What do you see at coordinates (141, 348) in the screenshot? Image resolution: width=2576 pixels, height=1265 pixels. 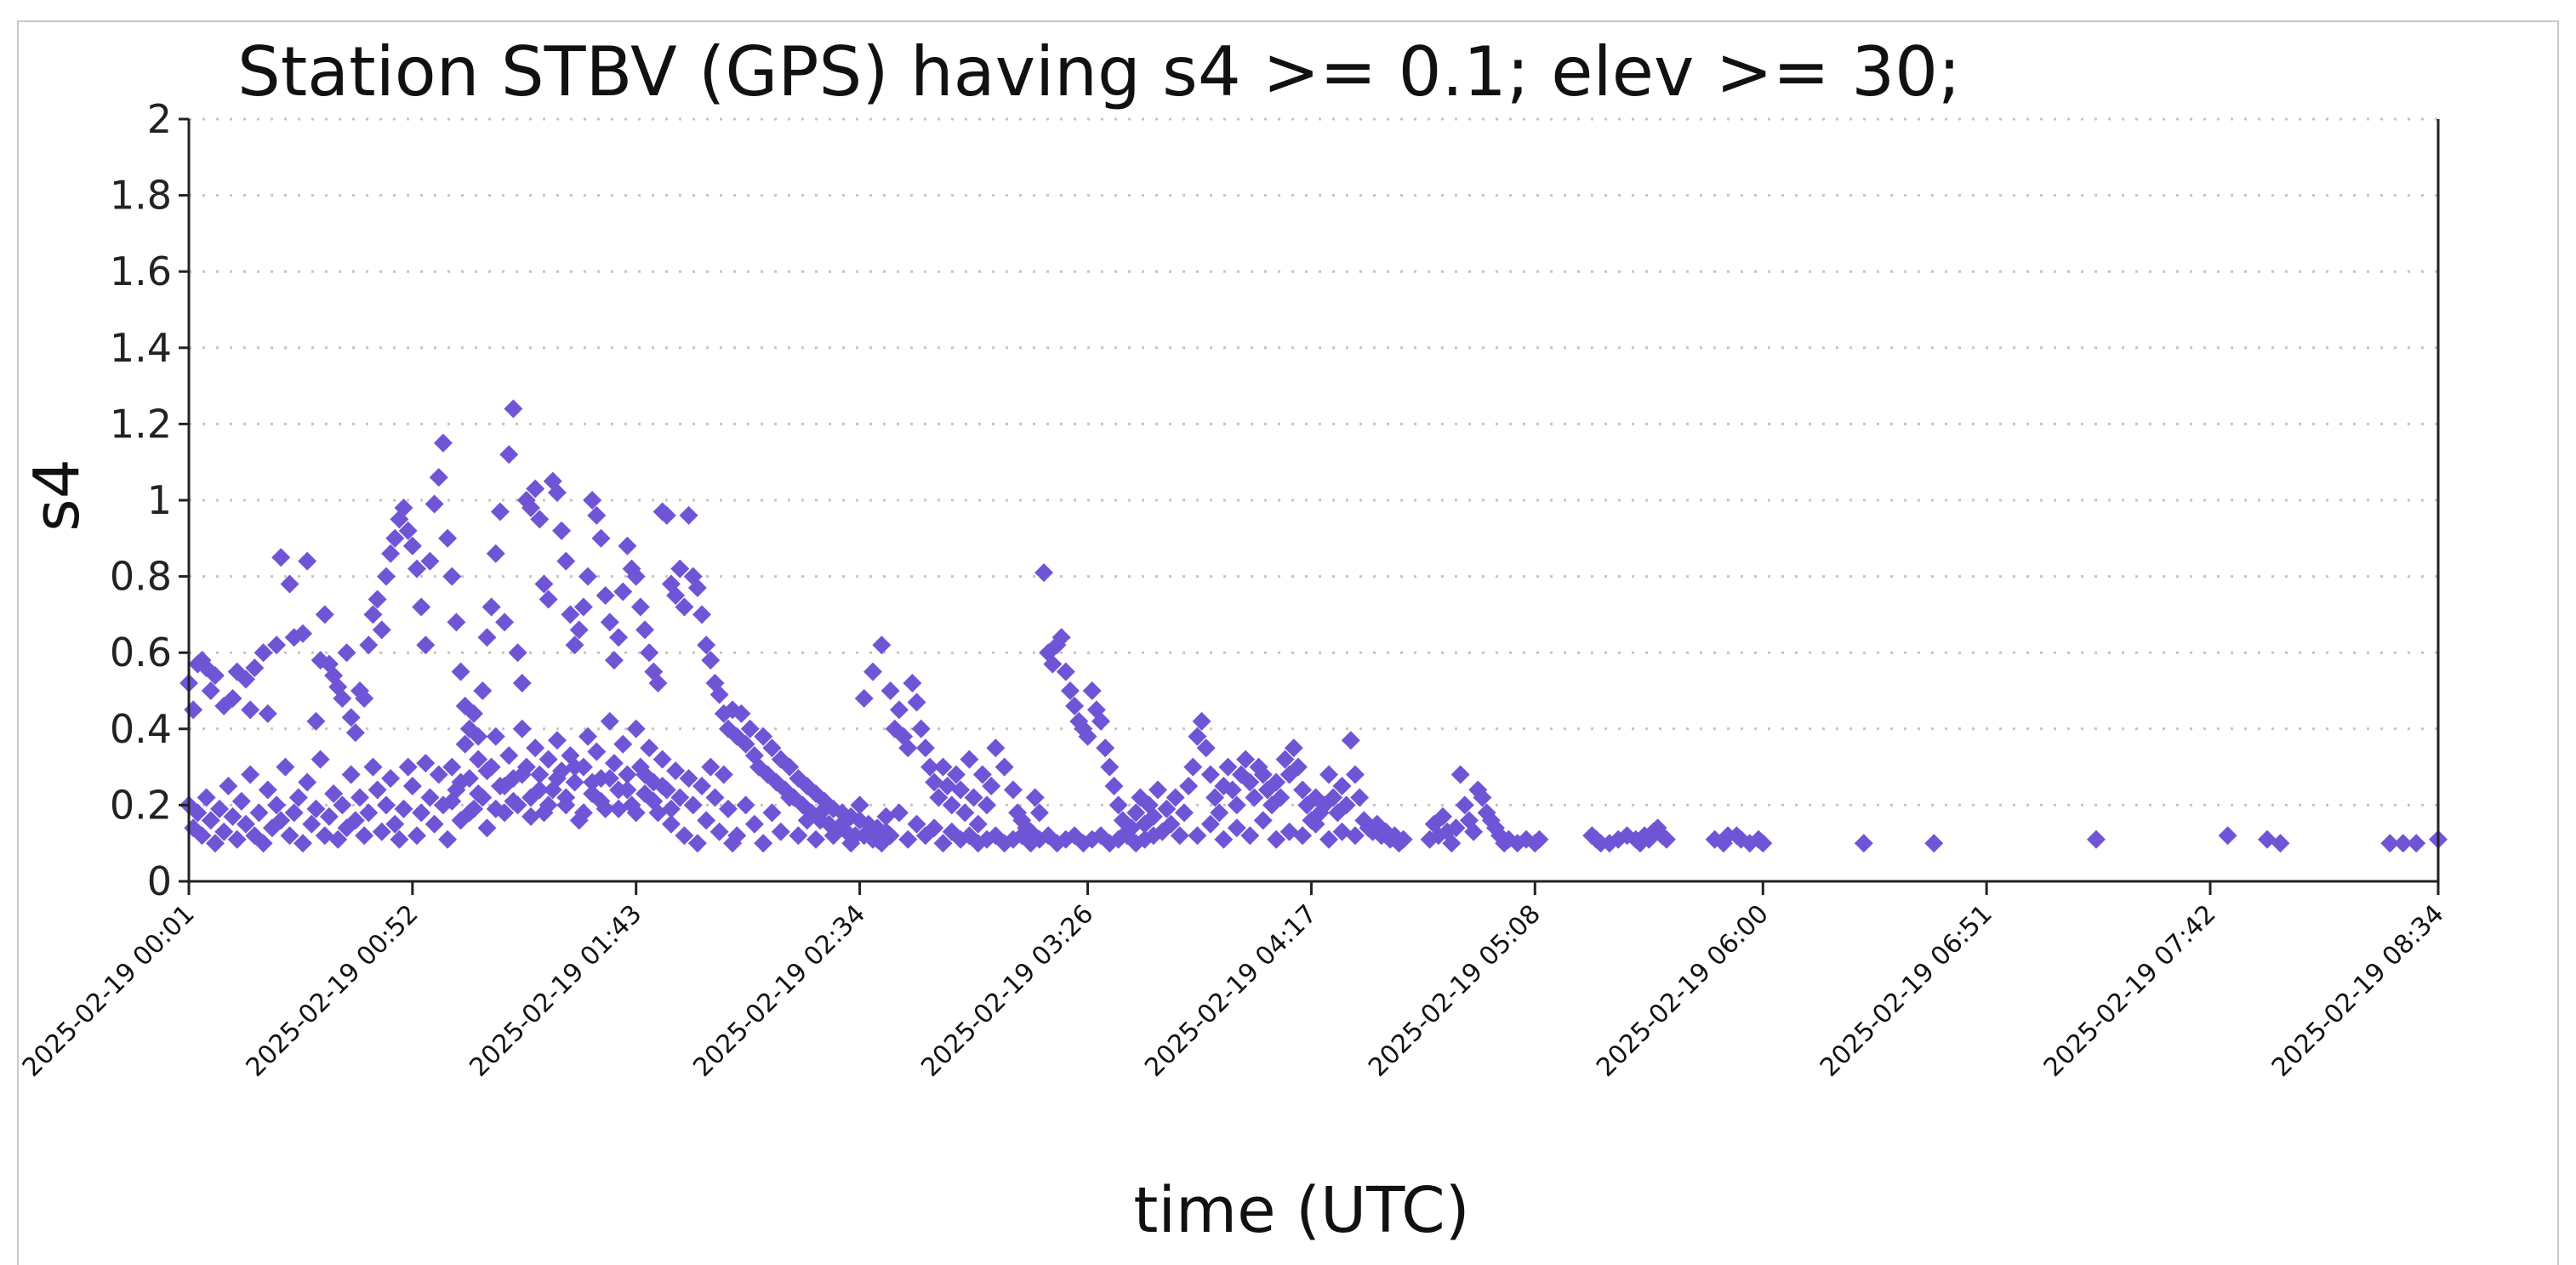 I see `y-tick-label: 1.4` at bounding box center [141, 348].